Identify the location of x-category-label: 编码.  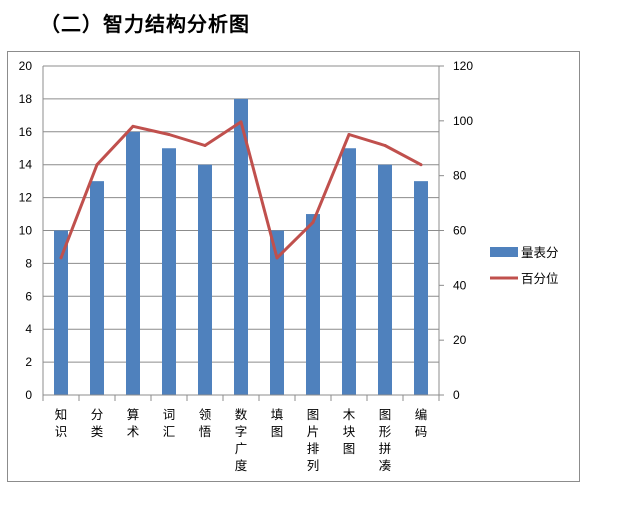
(421, 423).